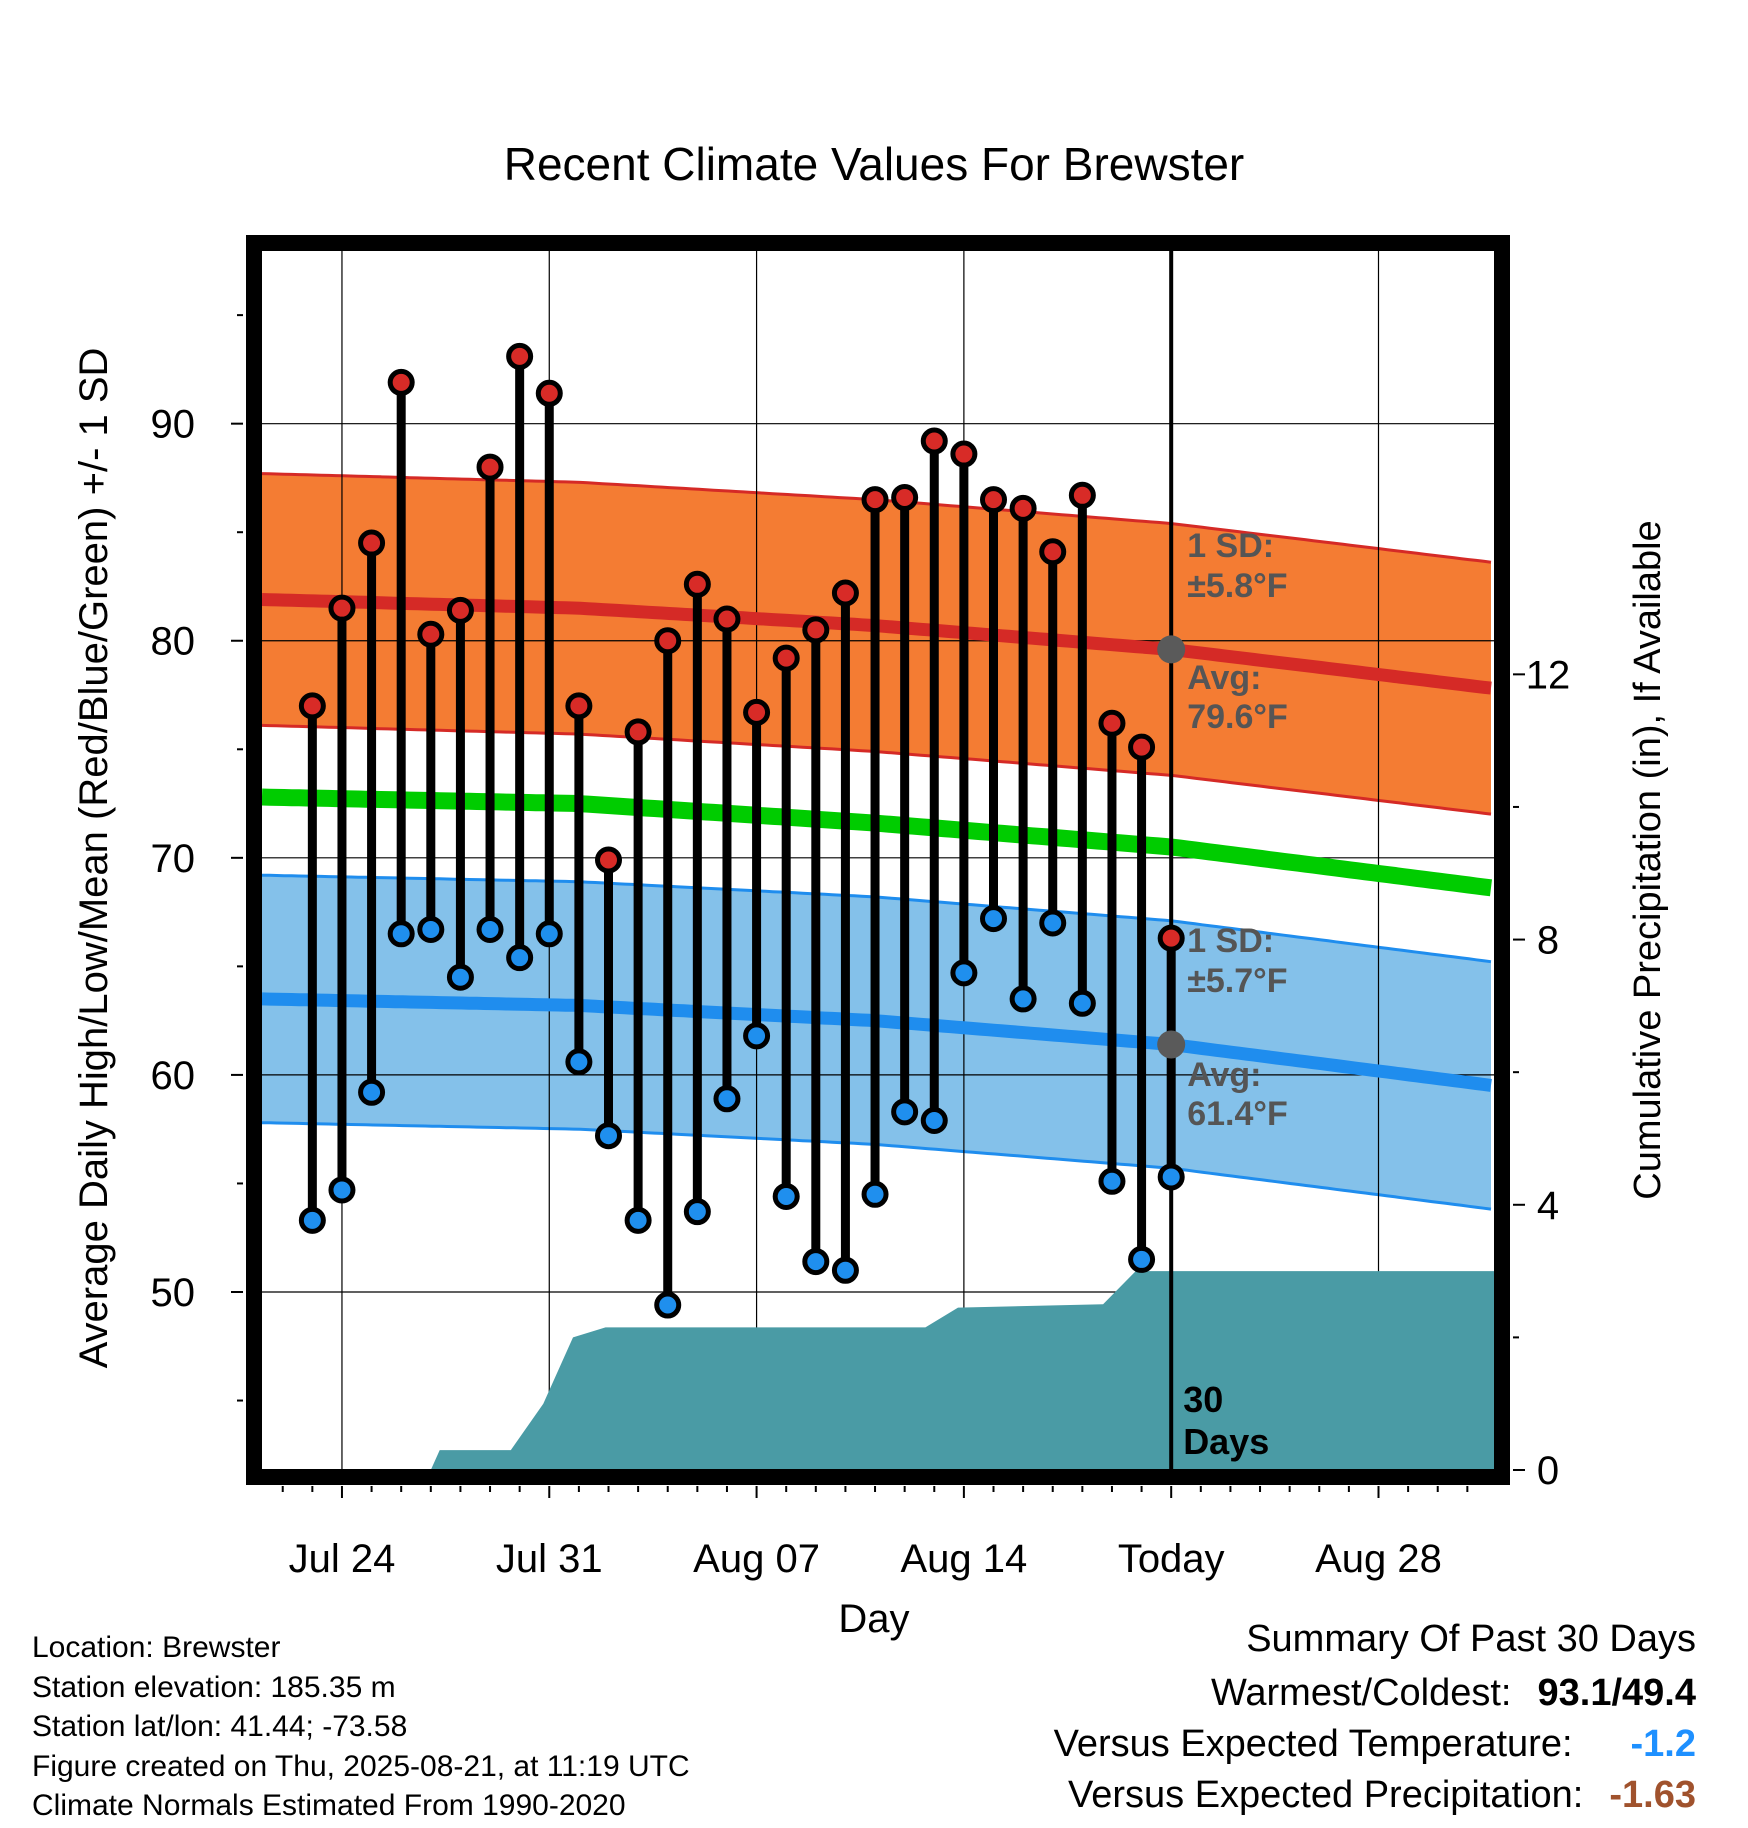  What do you see at coordinates (1361, 1693) in the screenshot?
I see `summary-warmest-label: Warmest/Coldest:` at bounding box center [1361, 1693].